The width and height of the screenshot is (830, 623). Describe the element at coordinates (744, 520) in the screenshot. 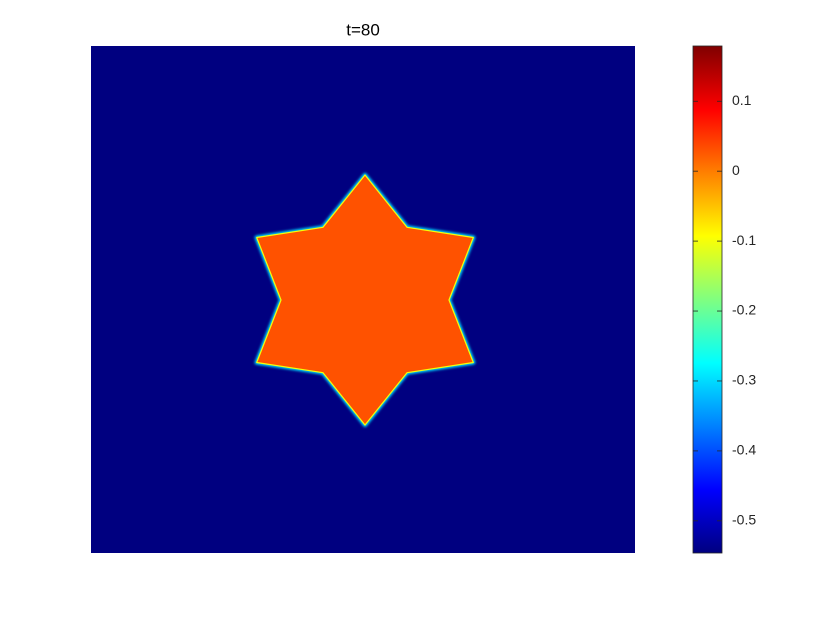

I see `colorbar-tick-label: -0.5` at that location.